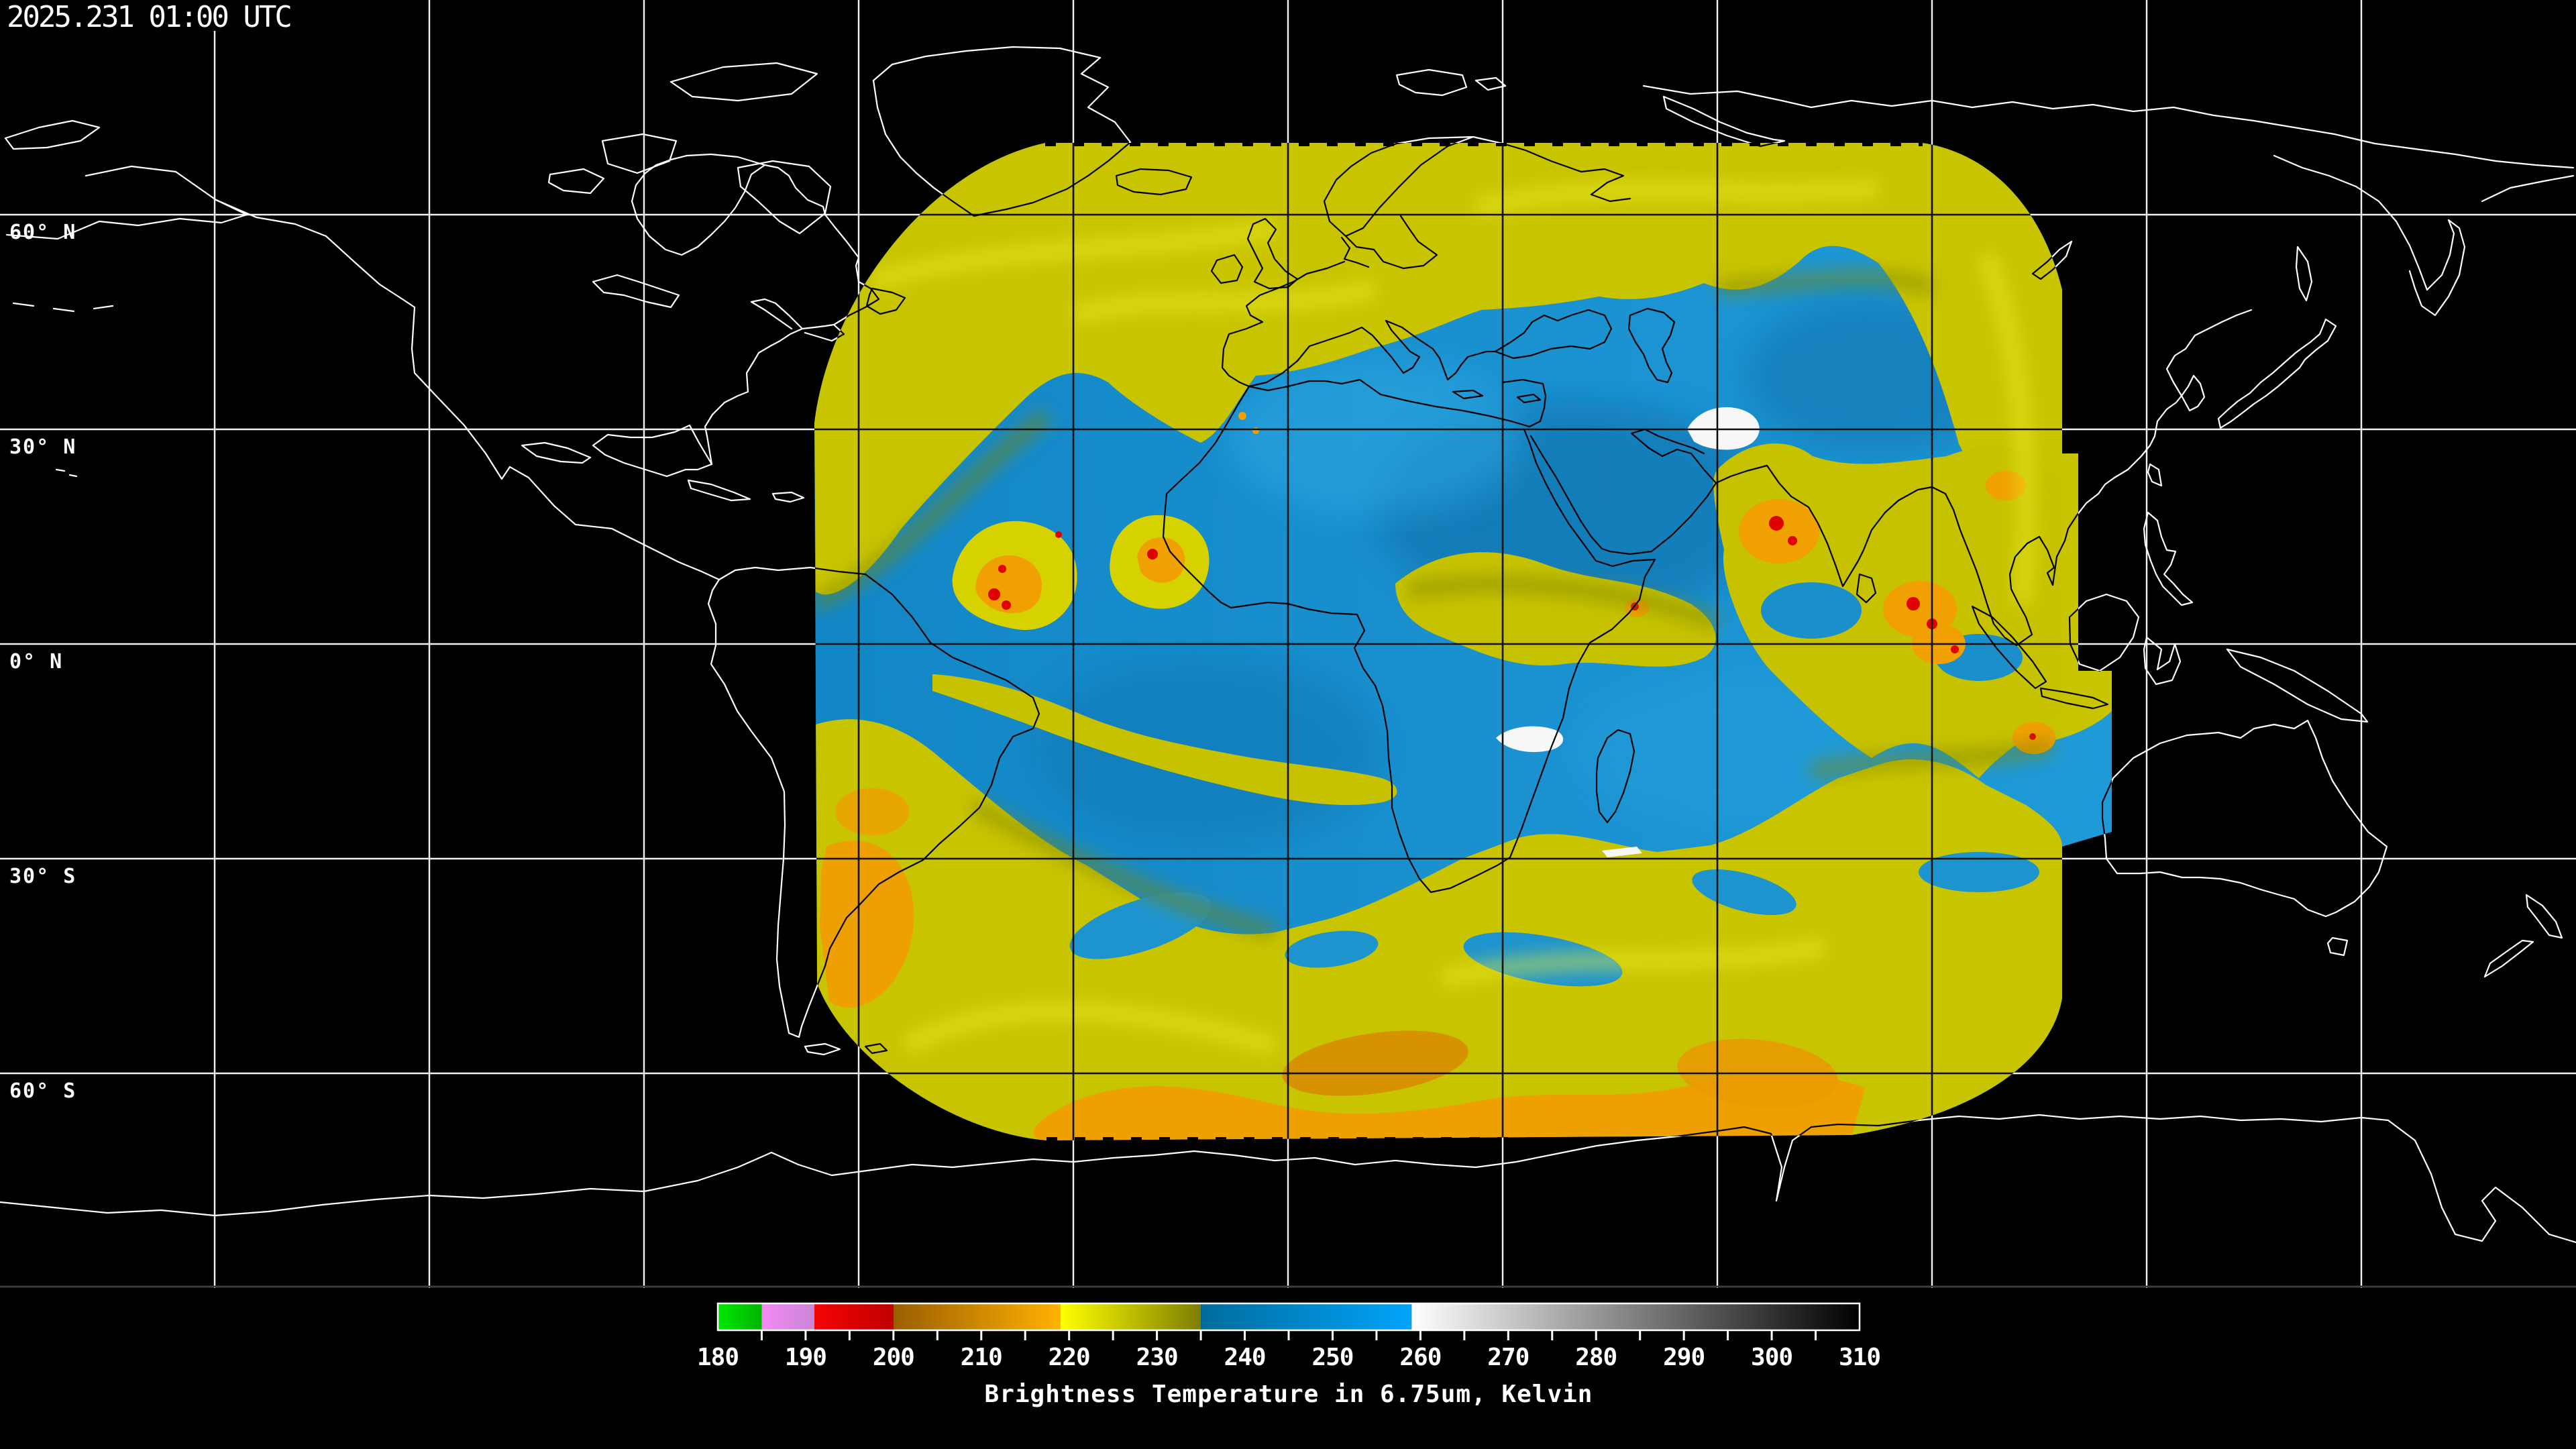  I want to click on colorbar-segment-orange, so click(977, 1316).